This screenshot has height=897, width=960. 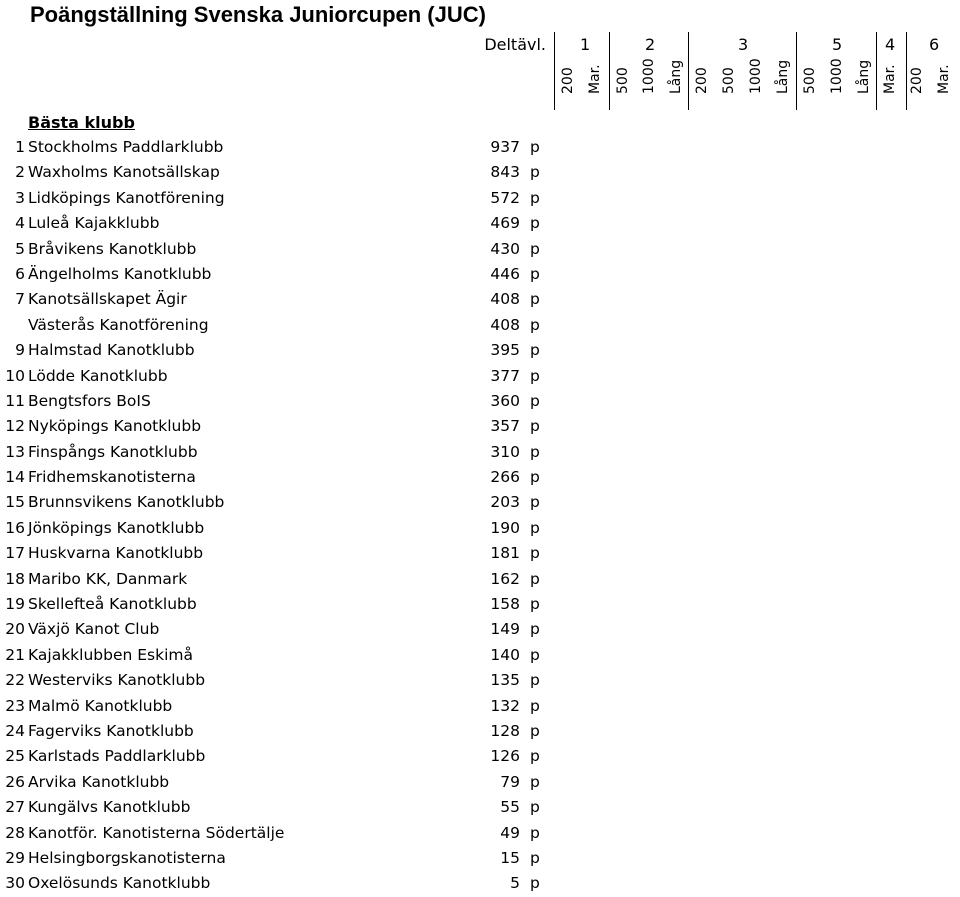 I want to click on rank: 17, so click(x=15, y=553).